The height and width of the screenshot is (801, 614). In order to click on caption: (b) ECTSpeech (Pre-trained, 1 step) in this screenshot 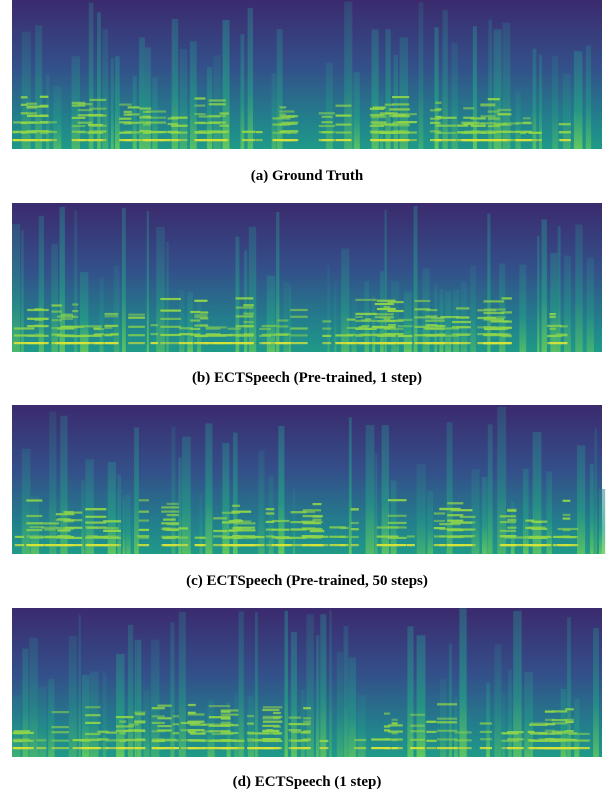, I will do `click(307, 378)`.